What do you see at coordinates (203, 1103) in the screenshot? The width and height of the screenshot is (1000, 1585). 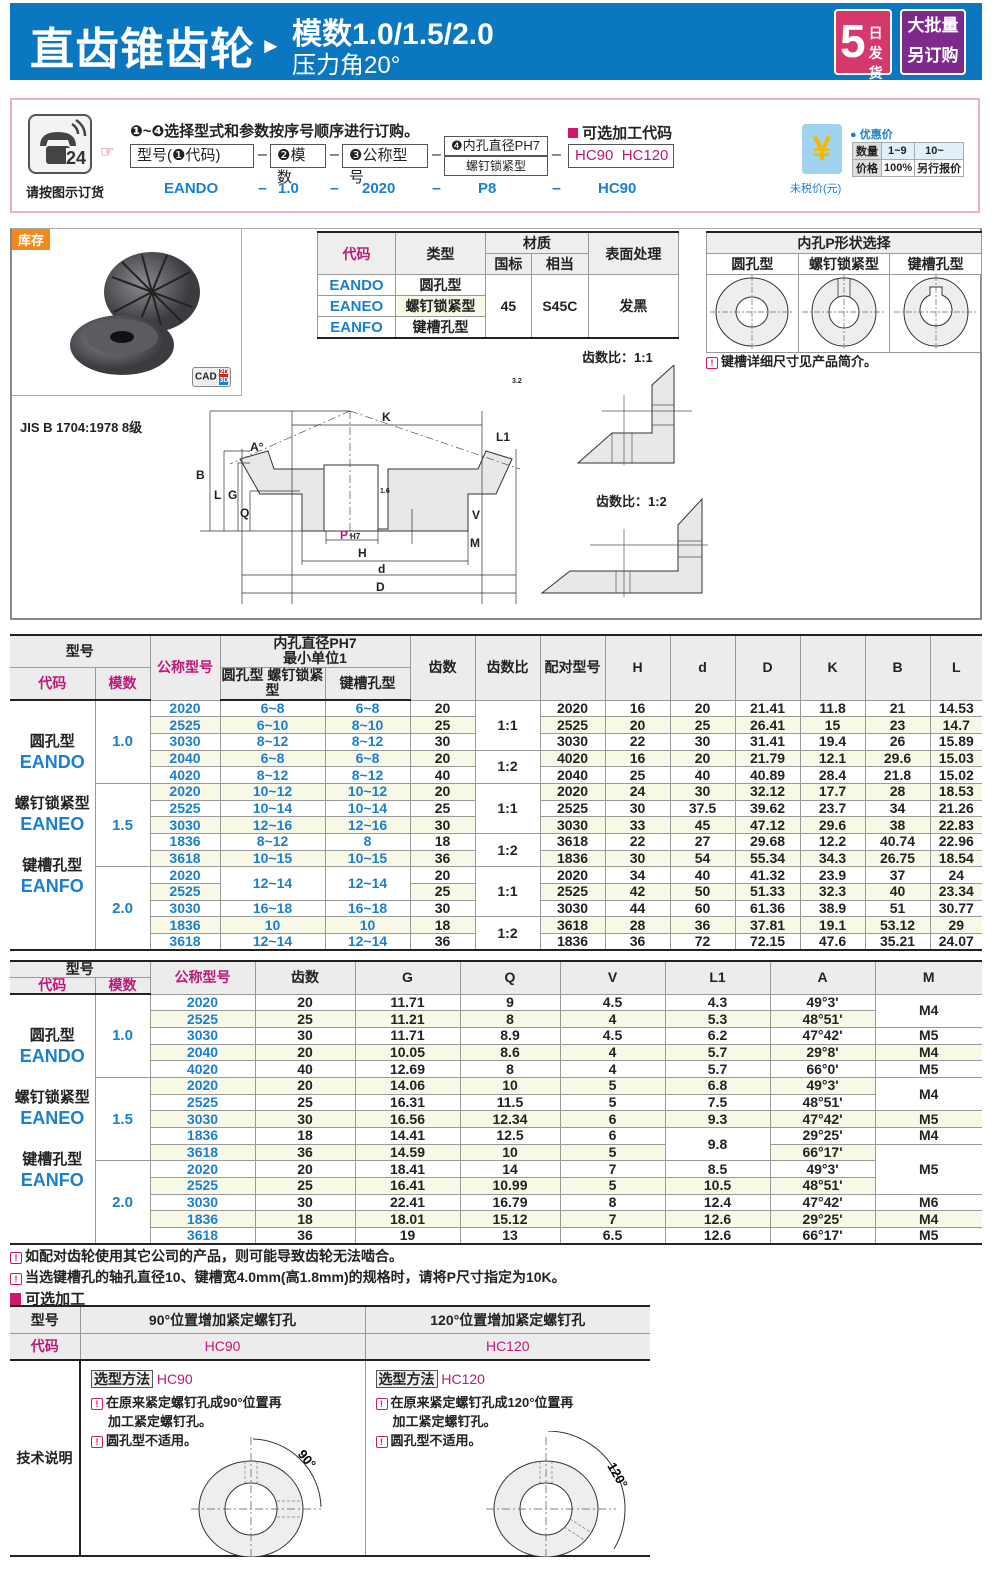 I see `nominal-cell: 2525` at bounding box center [203, 1103].